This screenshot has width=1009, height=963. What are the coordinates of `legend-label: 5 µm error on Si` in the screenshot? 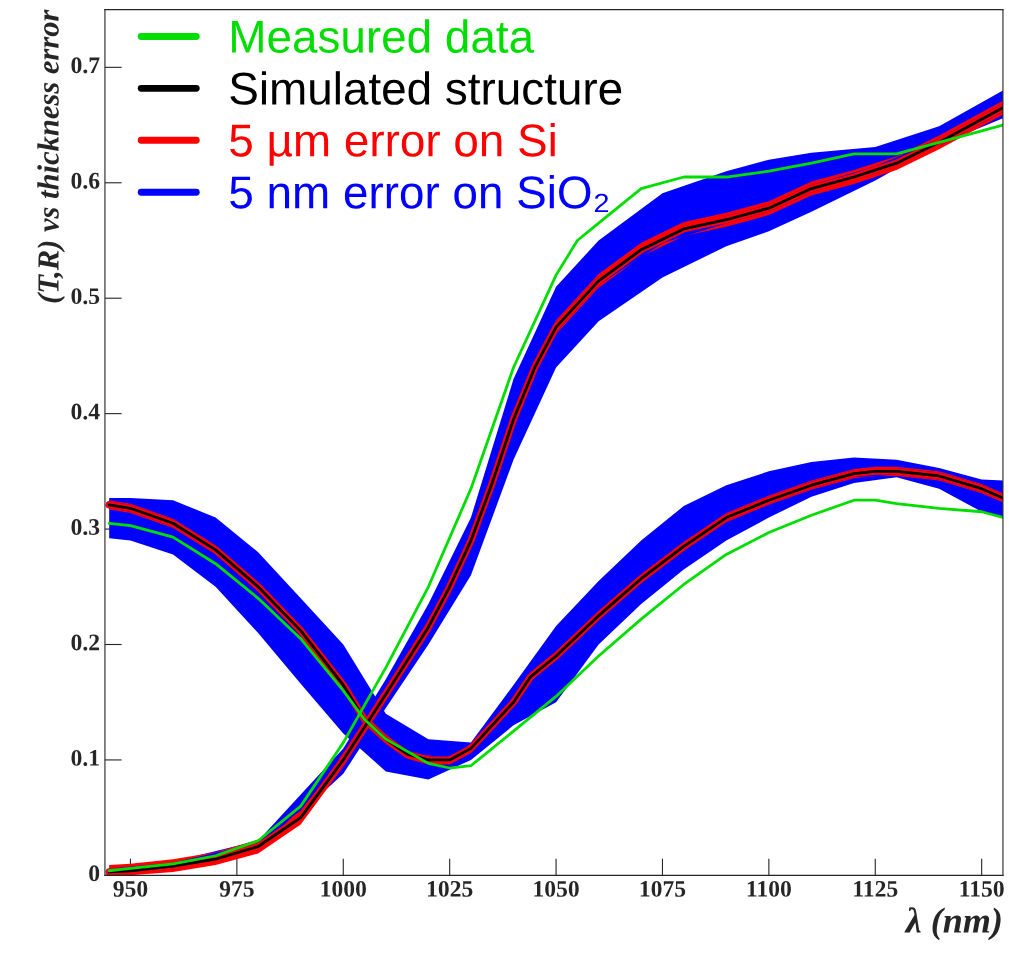 It's located at (392, 144).